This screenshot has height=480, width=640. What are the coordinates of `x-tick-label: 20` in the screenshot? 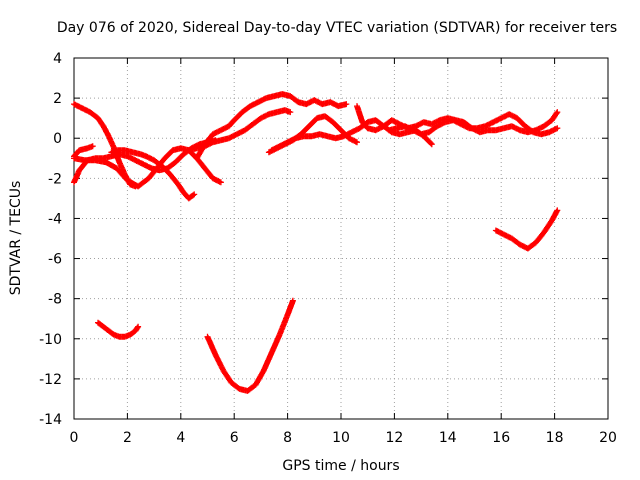 It's located at (608, 438).